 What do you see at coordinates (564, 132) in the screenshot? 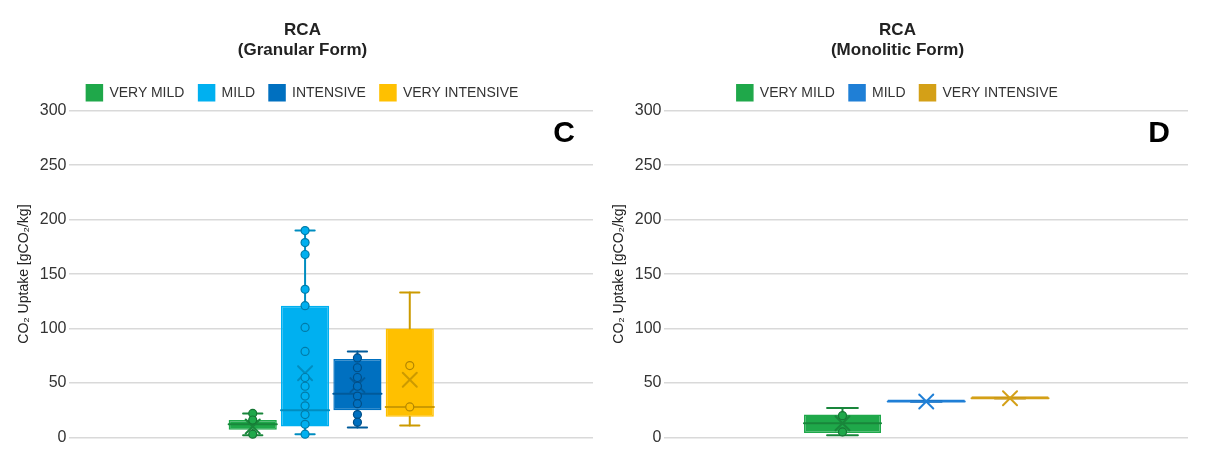
I see `annotation: C` at bounding box center [564, 132].